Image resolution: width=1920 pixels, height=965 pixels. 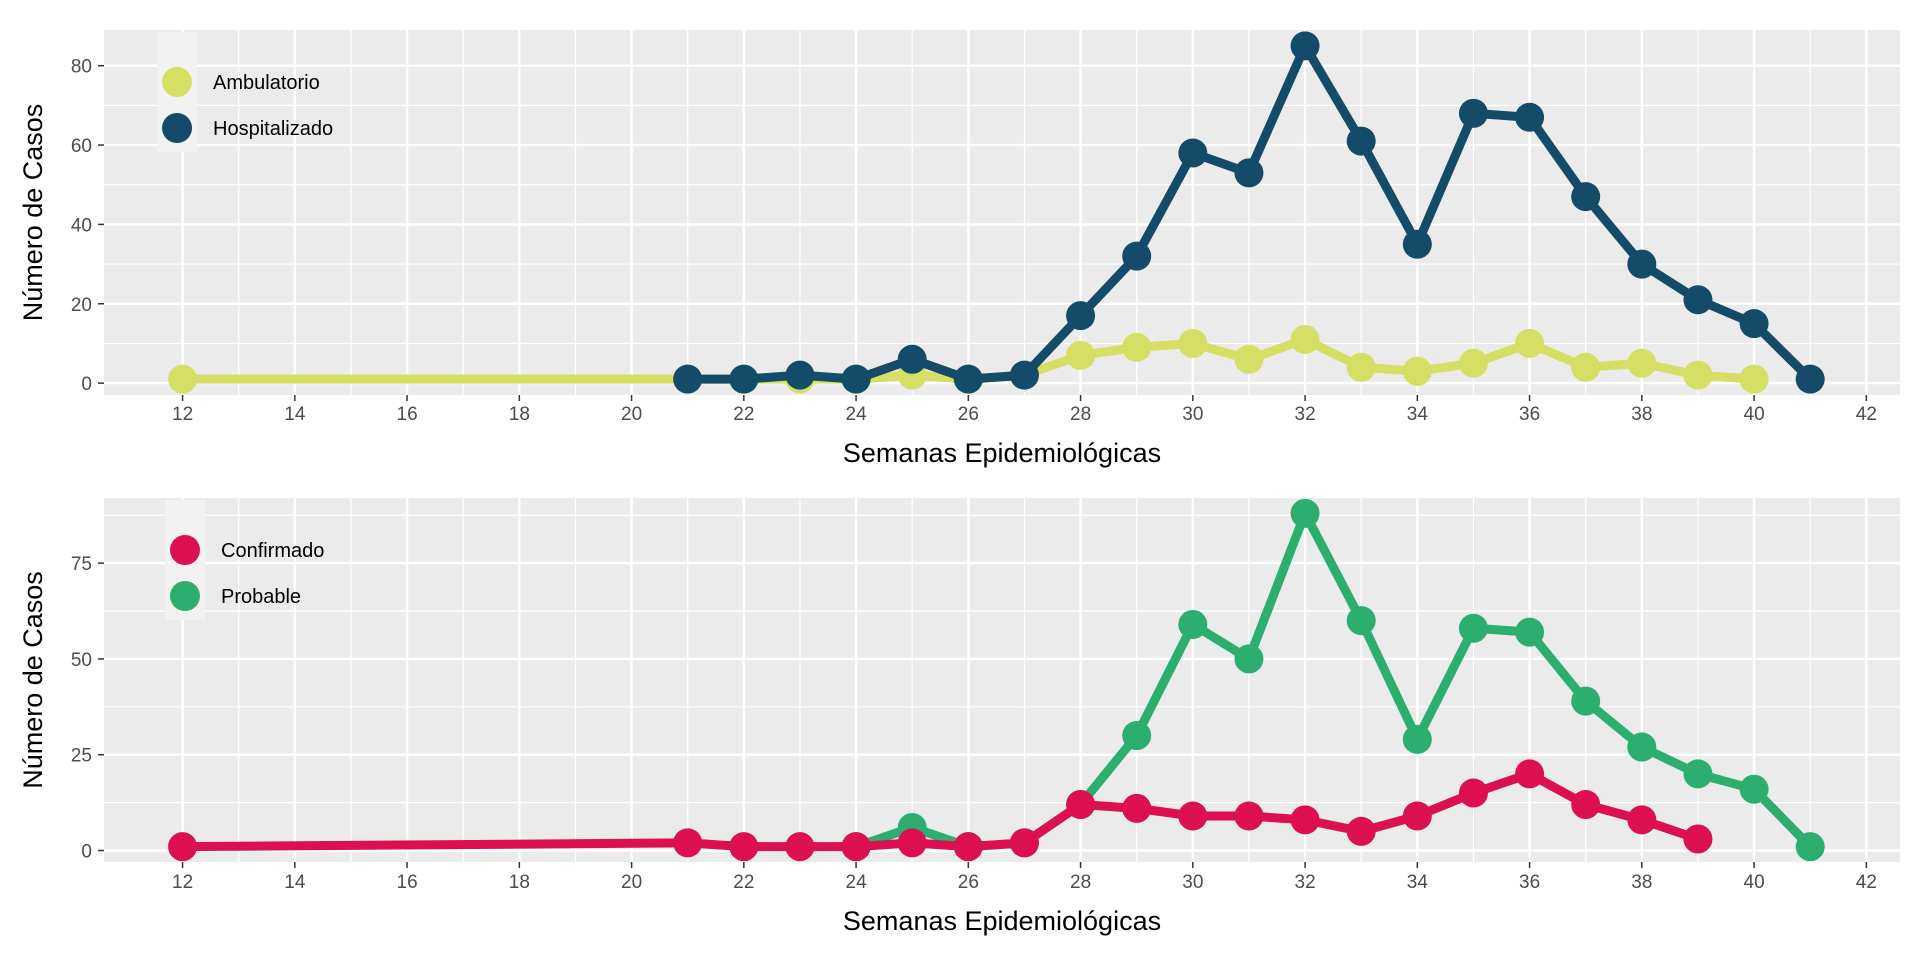 What do you see at coordinates (1641, 414) in the screenshot?
I see `x-tick-label: 38` at bounding box center [1641, 414].